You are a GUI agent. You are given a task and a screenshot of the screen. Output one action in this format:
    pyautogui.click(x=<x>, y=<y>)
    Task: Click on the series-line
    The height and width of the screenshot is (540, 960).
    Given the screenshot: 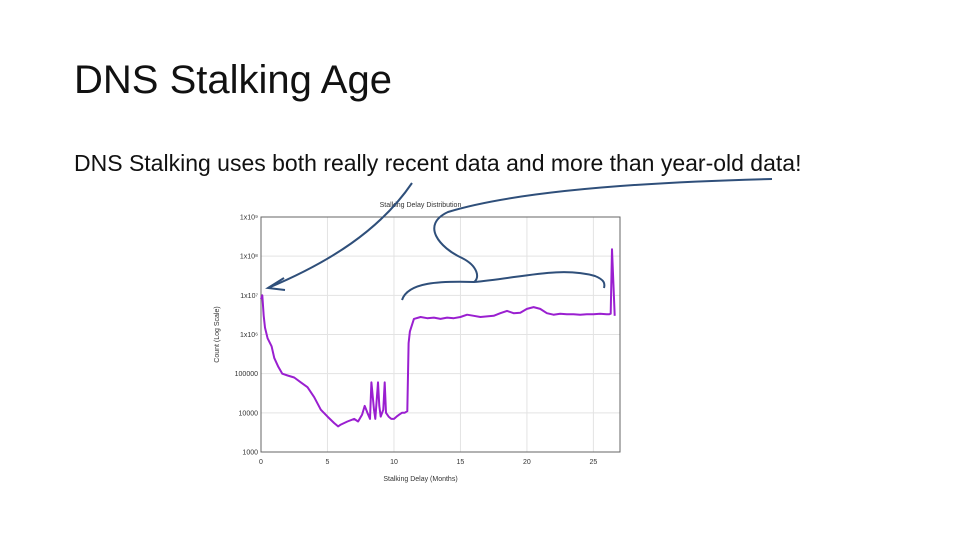 What is the action you would take?
    pyautogui.click(x=438, y=338)
    